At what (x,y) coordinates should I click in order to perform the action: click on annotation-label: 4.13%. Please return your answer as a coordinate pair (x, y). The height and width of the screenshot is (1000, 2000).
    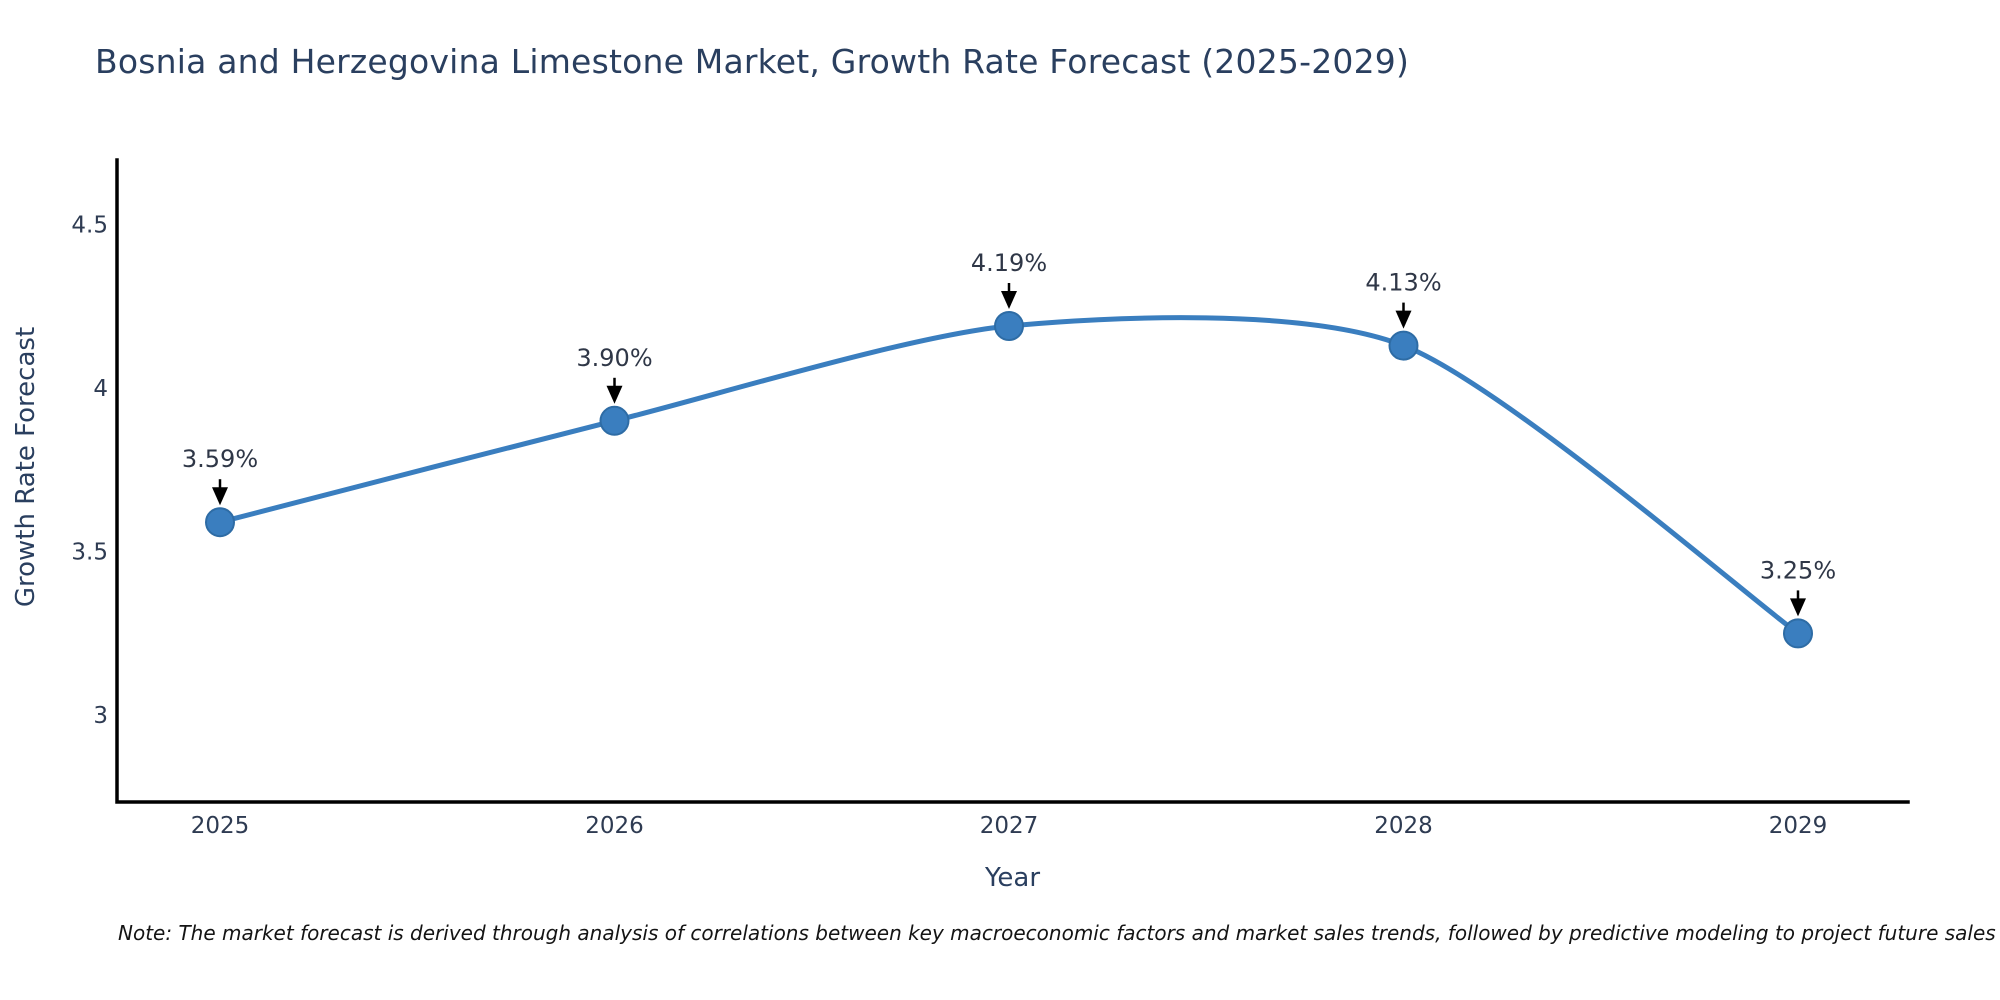
    Looking at the image, I should click on (1403, 283).